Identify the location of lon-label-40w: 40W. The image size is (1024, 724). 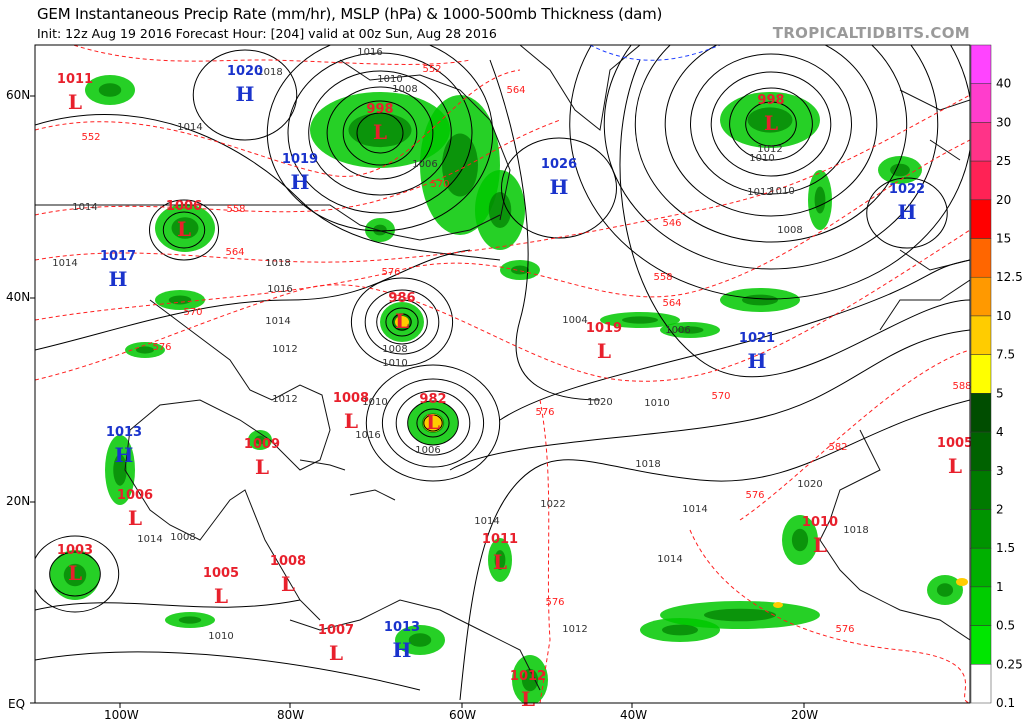
(634, 715).